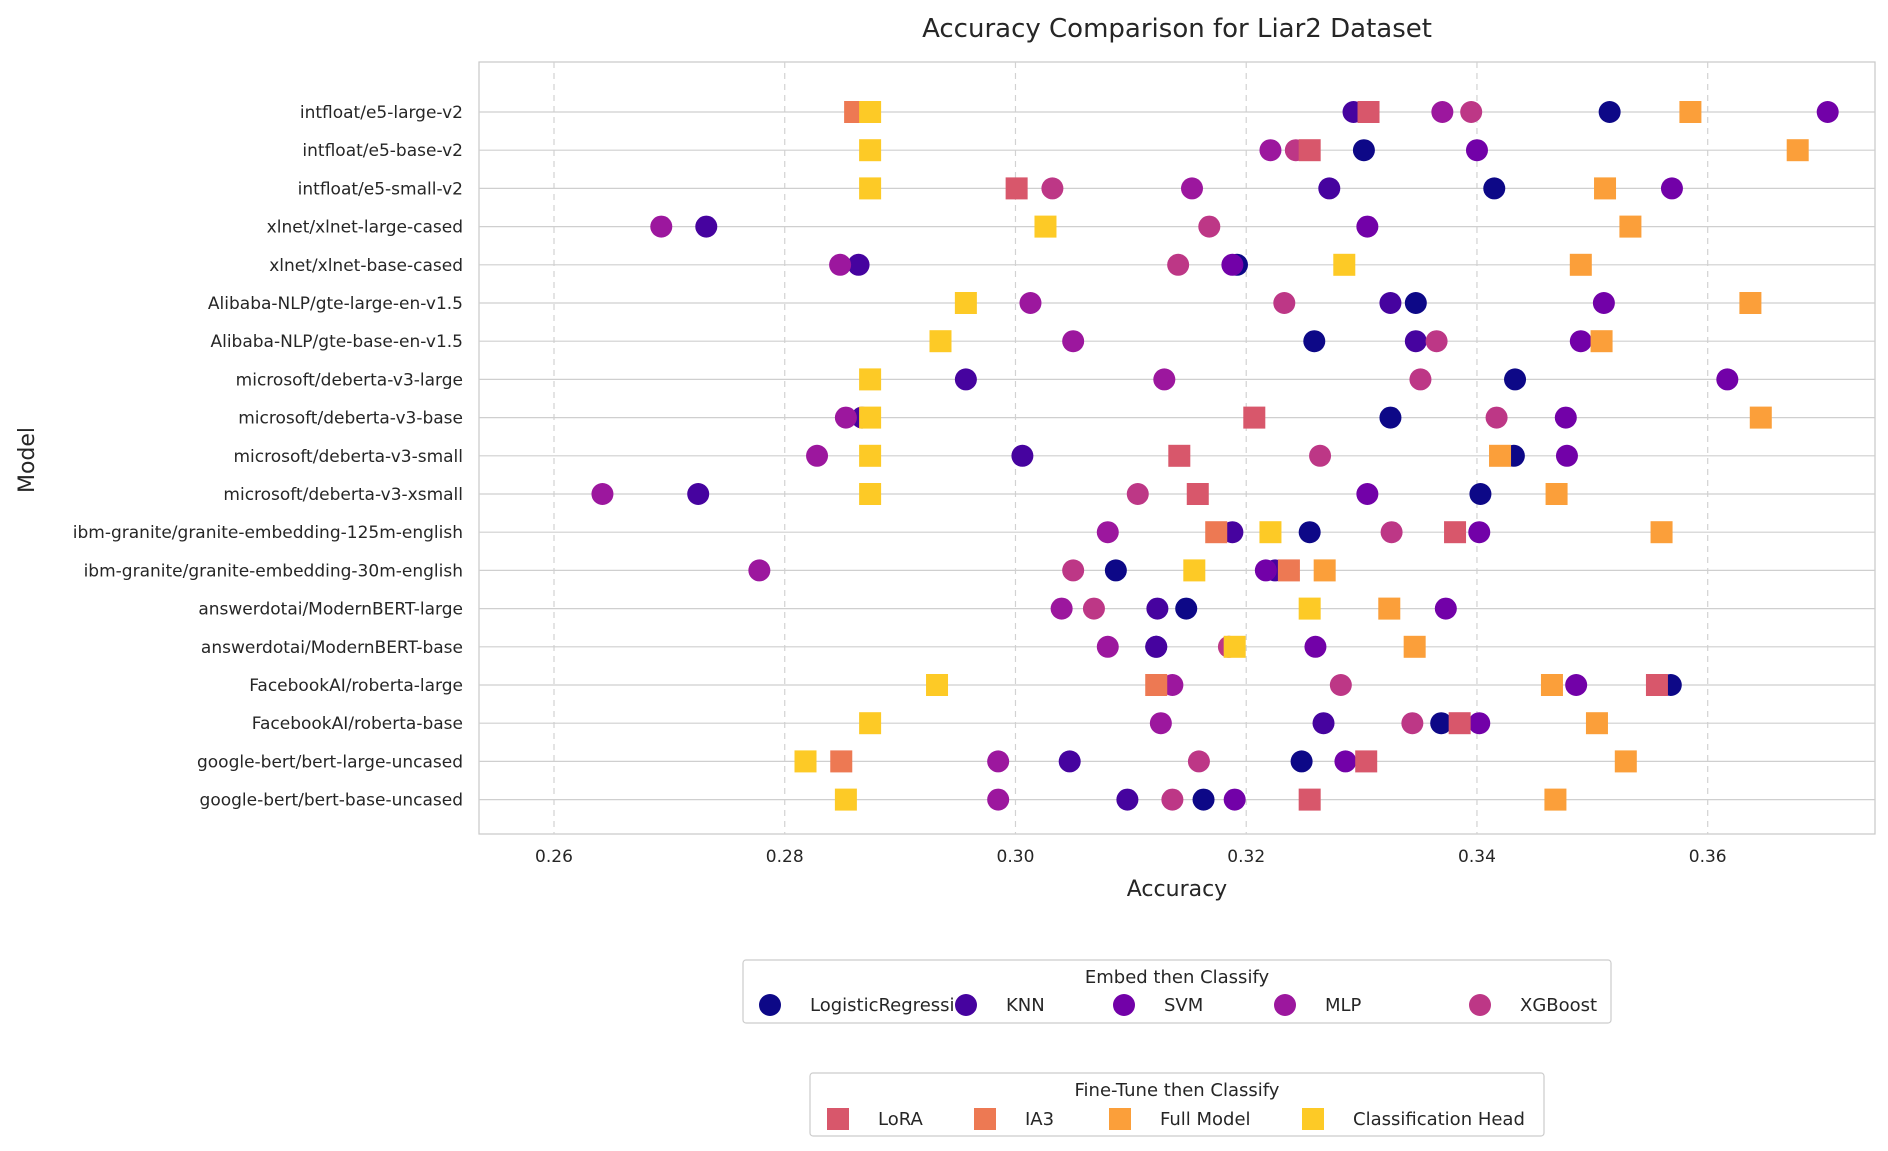  Describe the element at coordinates (1343, 1005) in the screenshot. I see `legend-label-mlp: MLP` at that location.